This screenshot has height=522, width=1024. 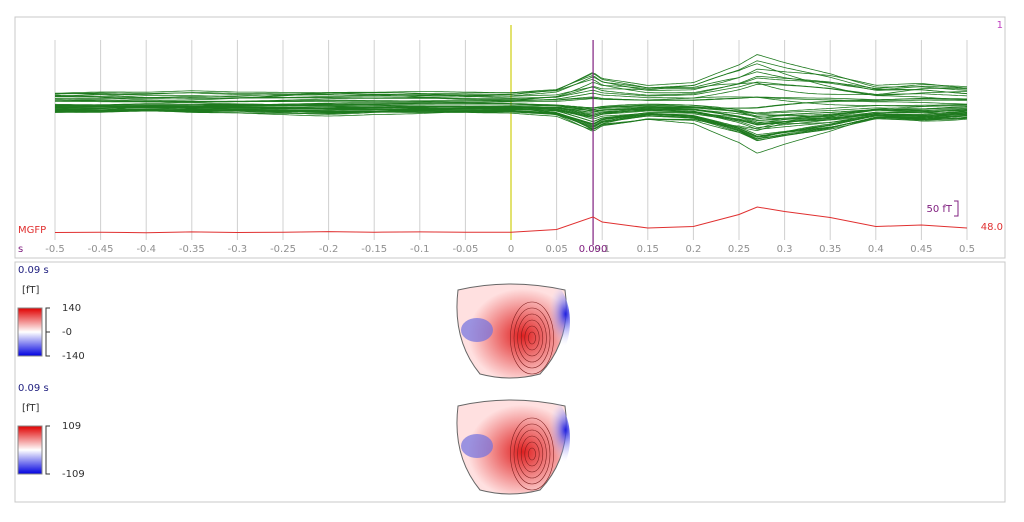 I want to click on x-tick-label: 0.5, so click(x=967, y=249).